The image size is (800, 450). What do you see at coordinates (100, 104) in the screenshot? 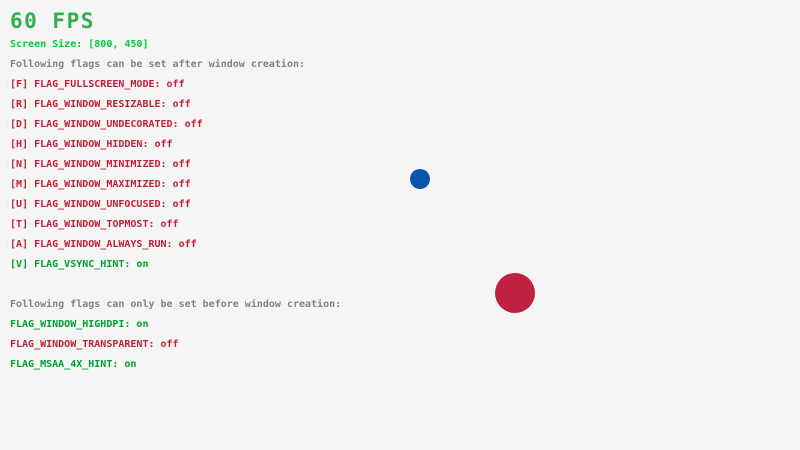
I see `flag-window-resizable: [R] FLAG_WINDOW_RESIZABLE: off` at bounding box center [100, 104].